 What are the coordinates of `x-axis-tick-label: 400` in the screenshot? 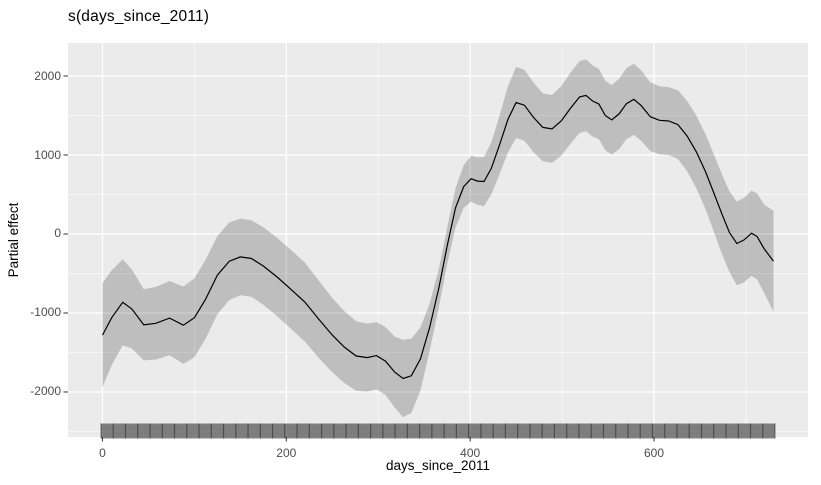 It's located at (470, 453).